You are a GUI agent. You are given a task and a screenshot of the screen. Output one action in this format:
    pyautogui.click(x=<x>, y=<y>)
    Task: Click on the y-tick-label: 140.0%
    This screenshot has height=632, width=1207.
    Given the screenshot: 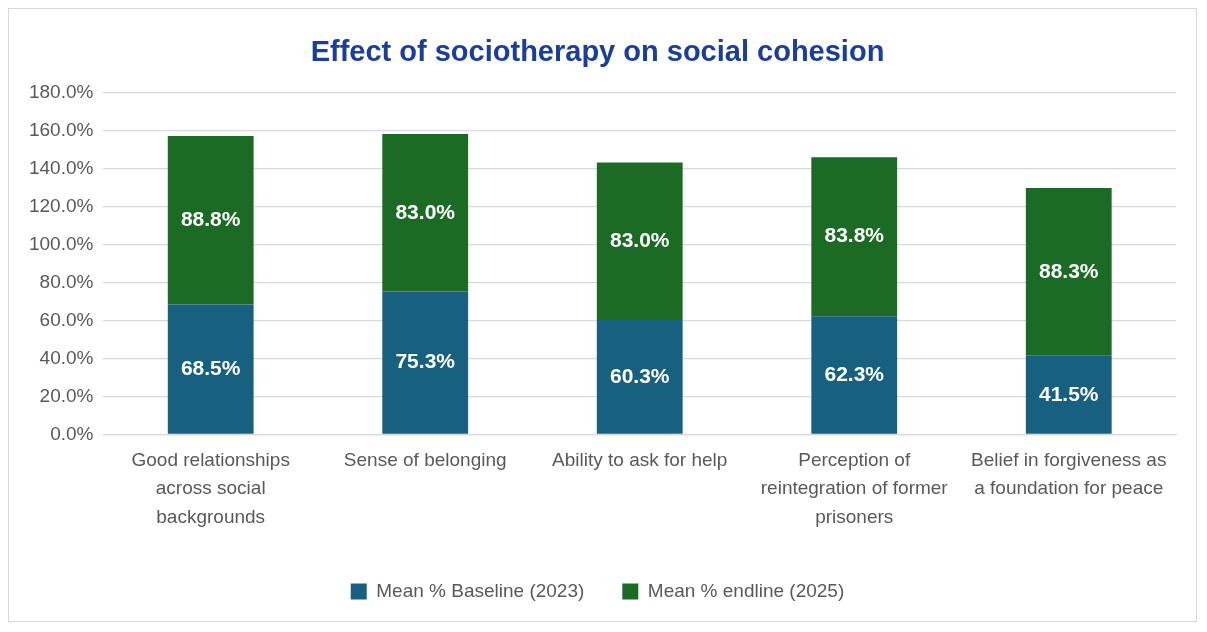 What is the action you would take?
    pyautogui.click(x=61, y=167)
    